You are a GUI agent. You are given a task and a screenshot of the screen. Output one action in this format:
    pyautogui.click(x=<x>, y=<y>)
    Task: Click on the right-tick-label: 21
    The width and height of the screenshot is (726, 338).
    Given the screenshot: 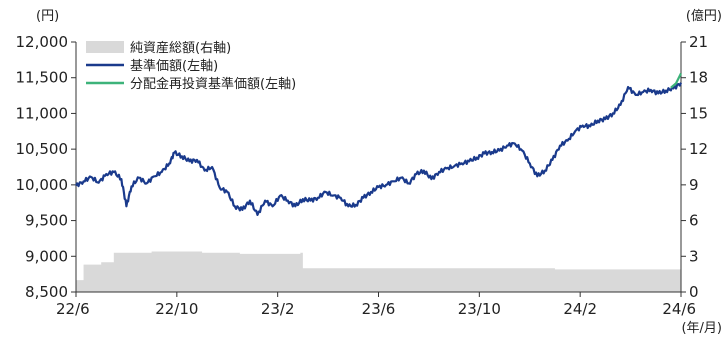 What is the action you would take?
    pyautogui.click(x=698, y=42)
    